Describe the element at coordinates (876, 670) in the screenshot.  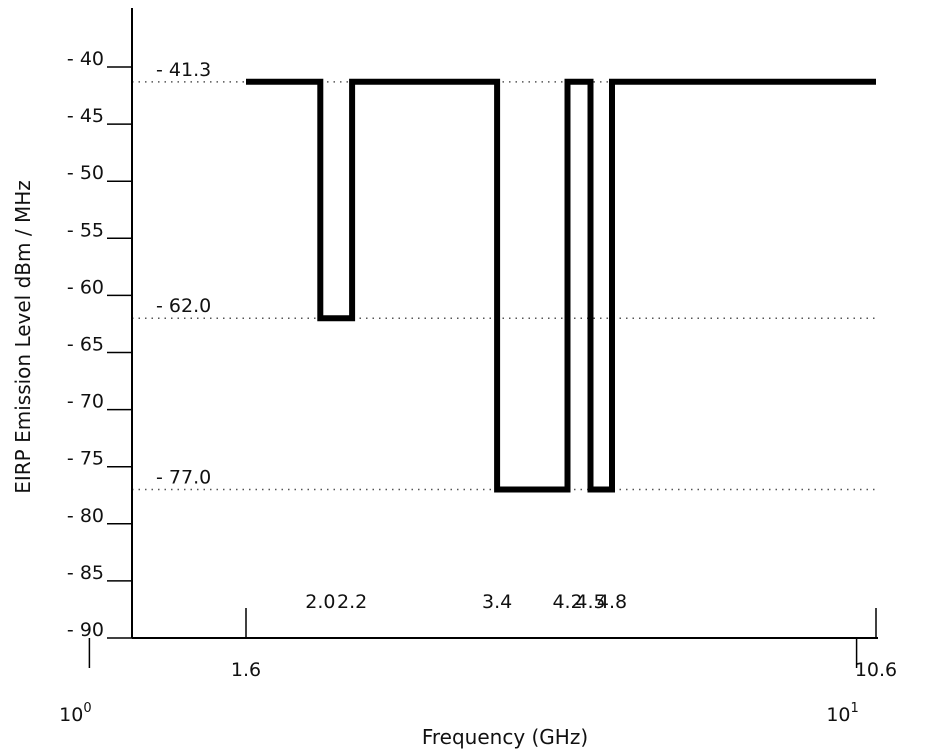
I see `x-tick-label: 10.6` at that location.